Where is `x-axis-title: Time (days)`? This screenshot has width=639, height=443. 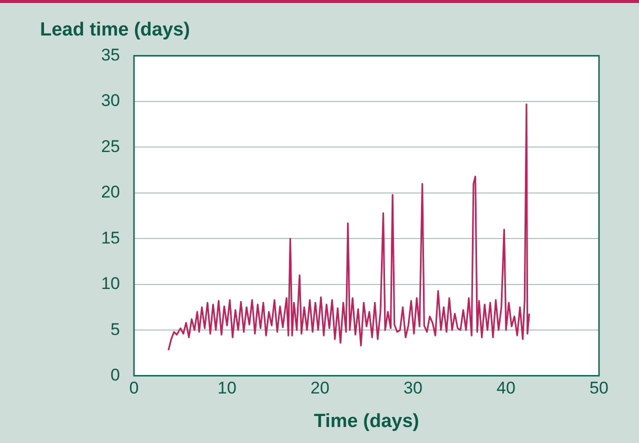
x-axis-title: Time (days) is located at coordinates (367, 421).